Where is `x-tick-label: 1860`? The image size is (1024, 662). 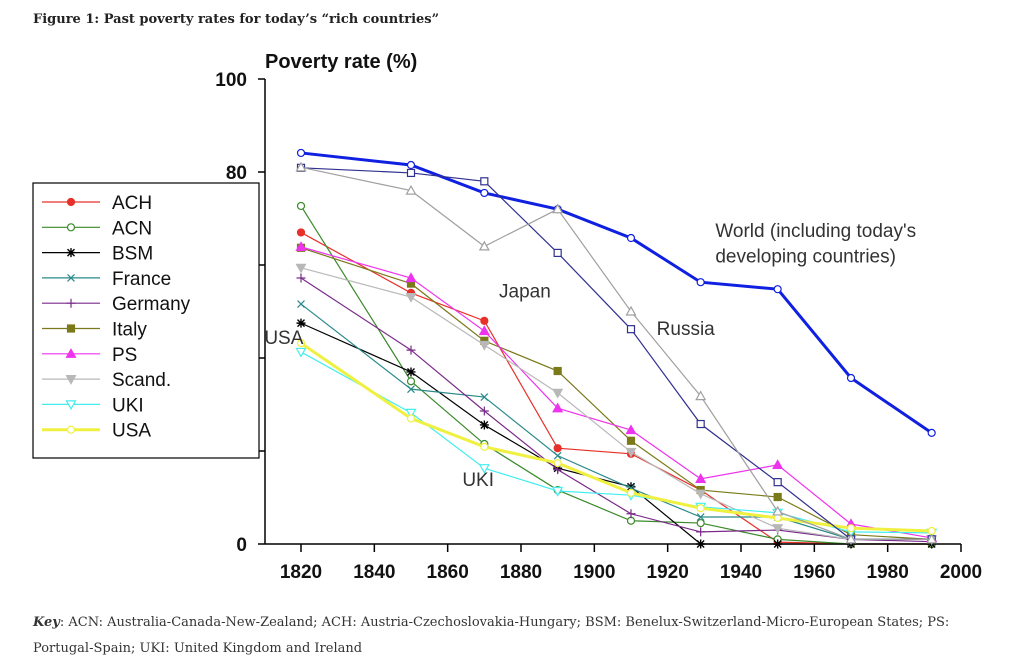
x-tick-label: 1860 is located at coordinates (448, 572).